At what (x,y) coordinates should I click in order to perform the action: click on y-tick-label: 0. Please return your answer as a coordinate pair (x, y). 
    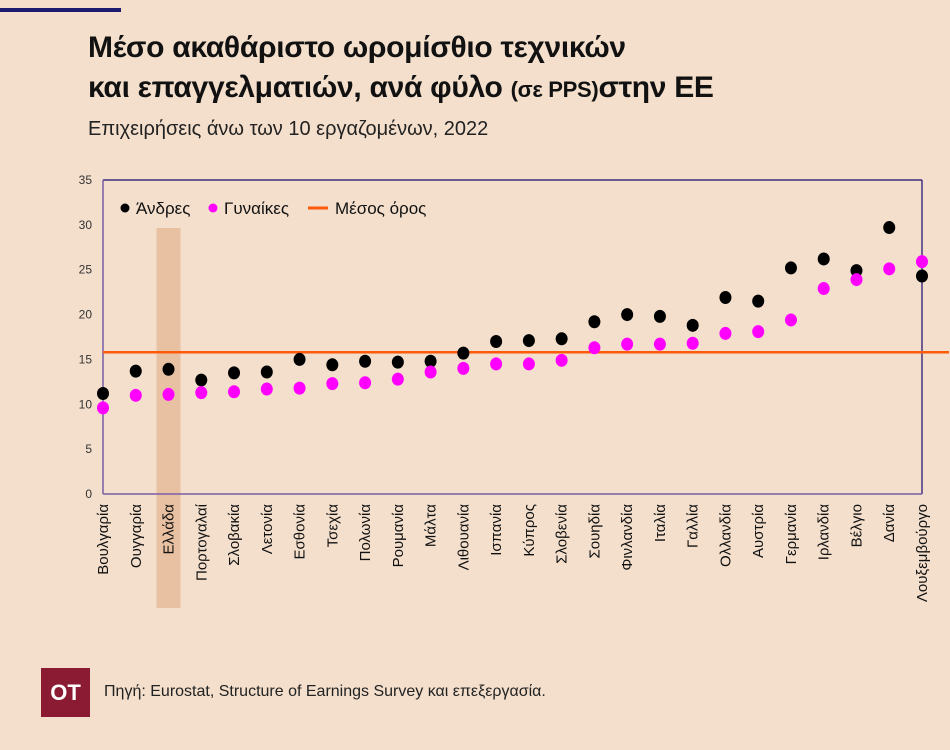
    Looking at the image, I should click on (88, 494).